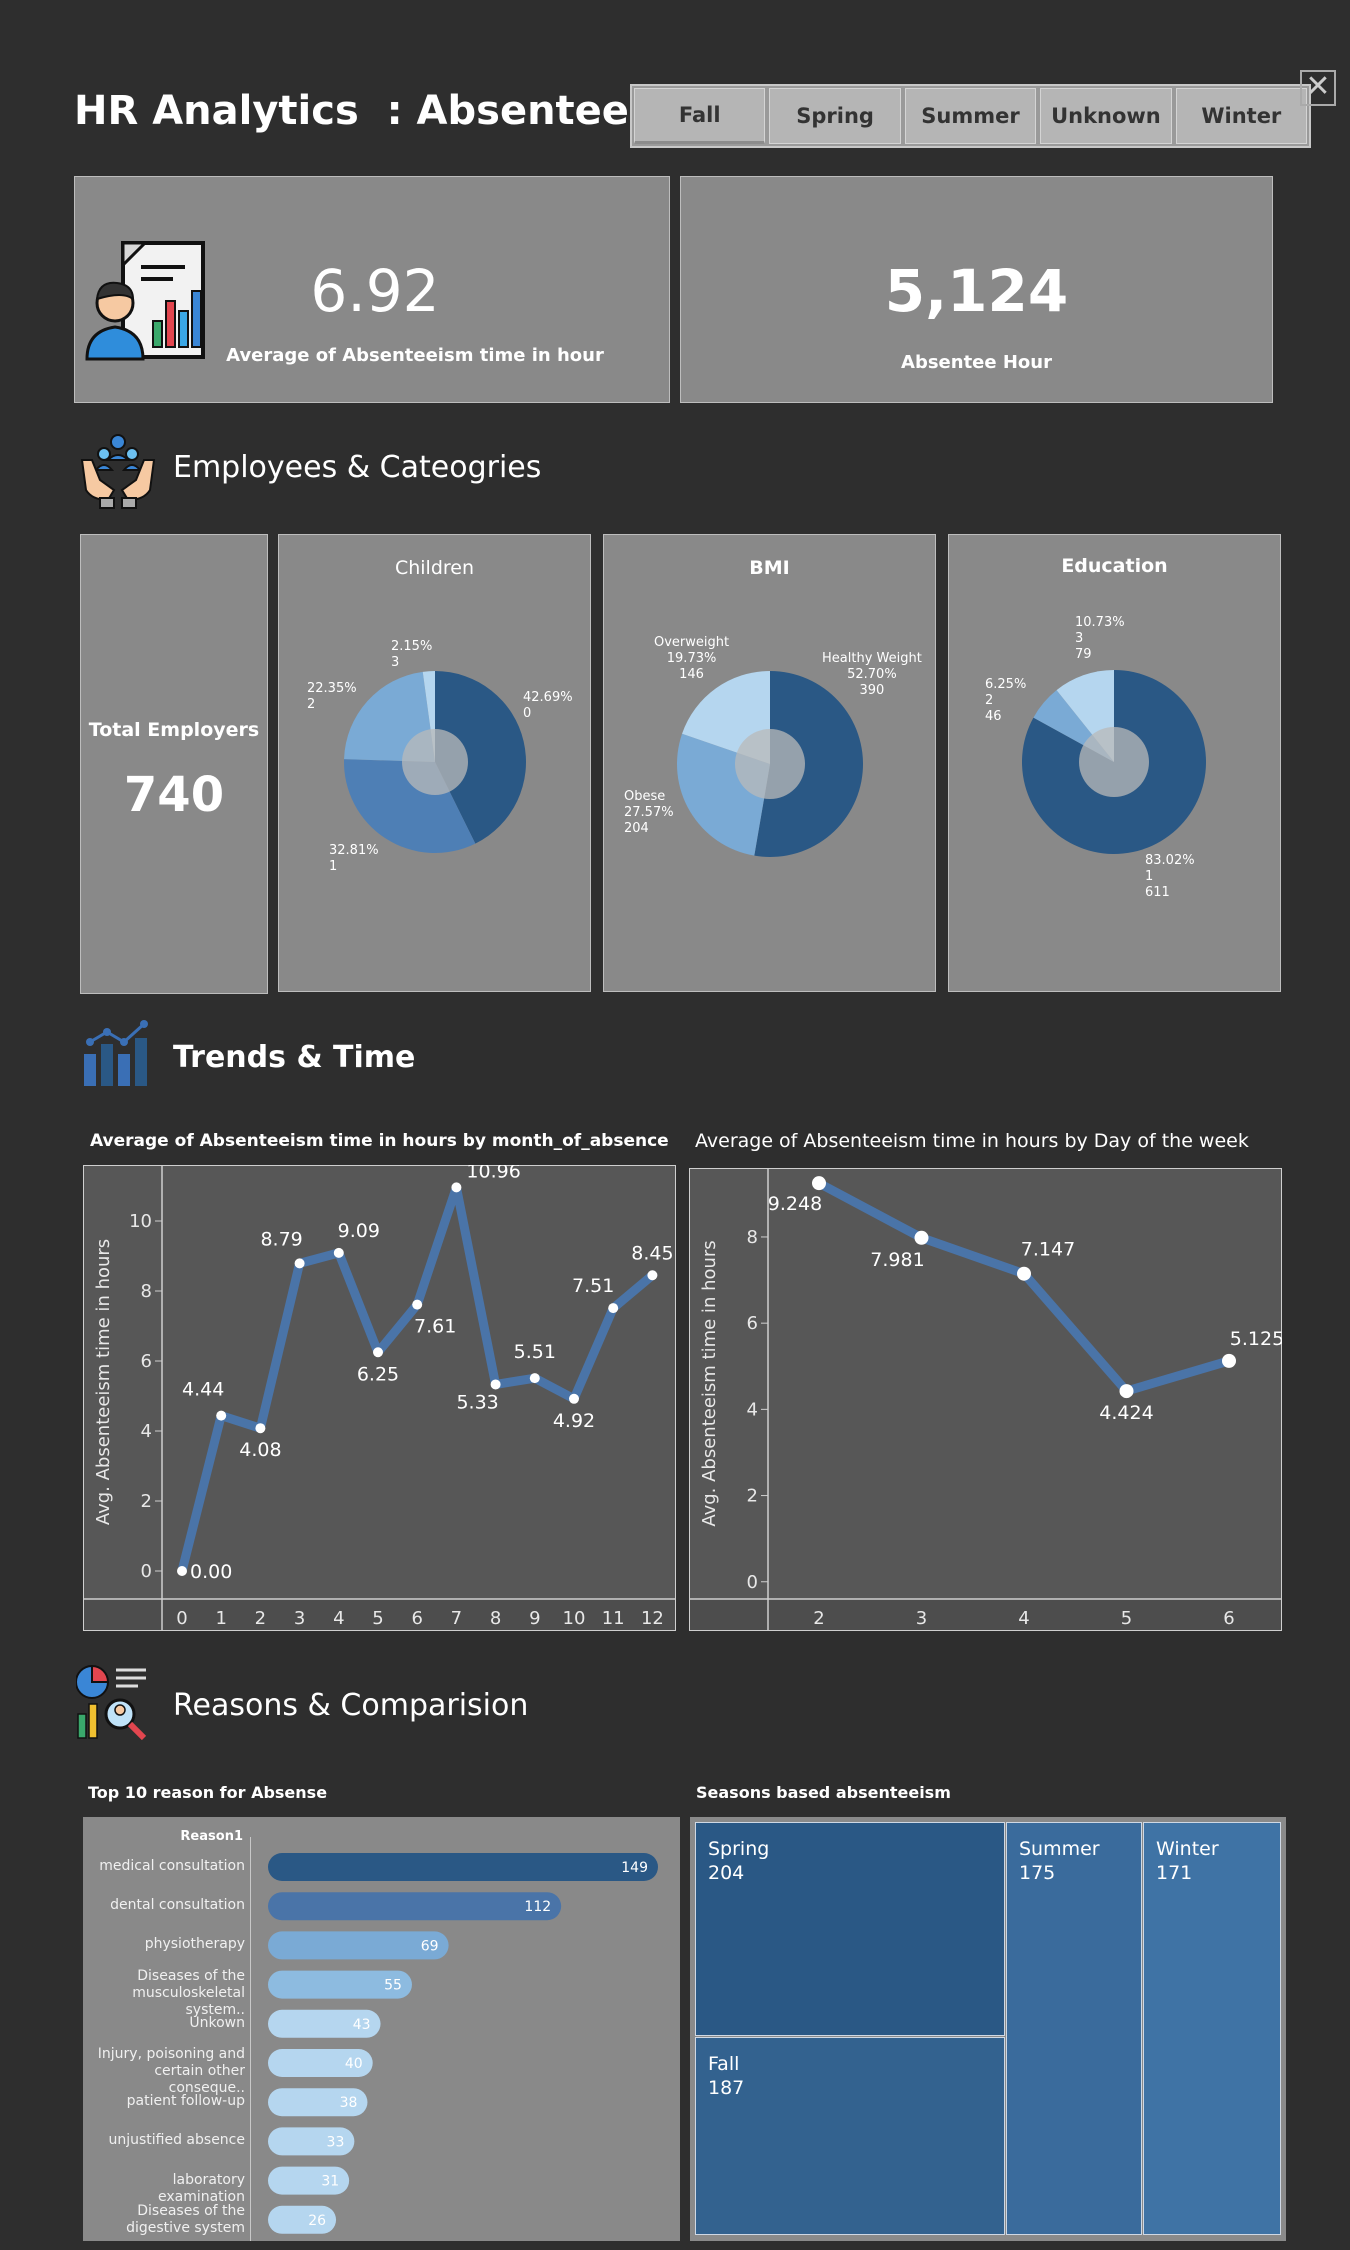 The width and height of the screenshot is (1350, 2250). Describe the element at coordinates (548, 705) in the screenshot. I see `pie-label: 42.69% 0` at that location.